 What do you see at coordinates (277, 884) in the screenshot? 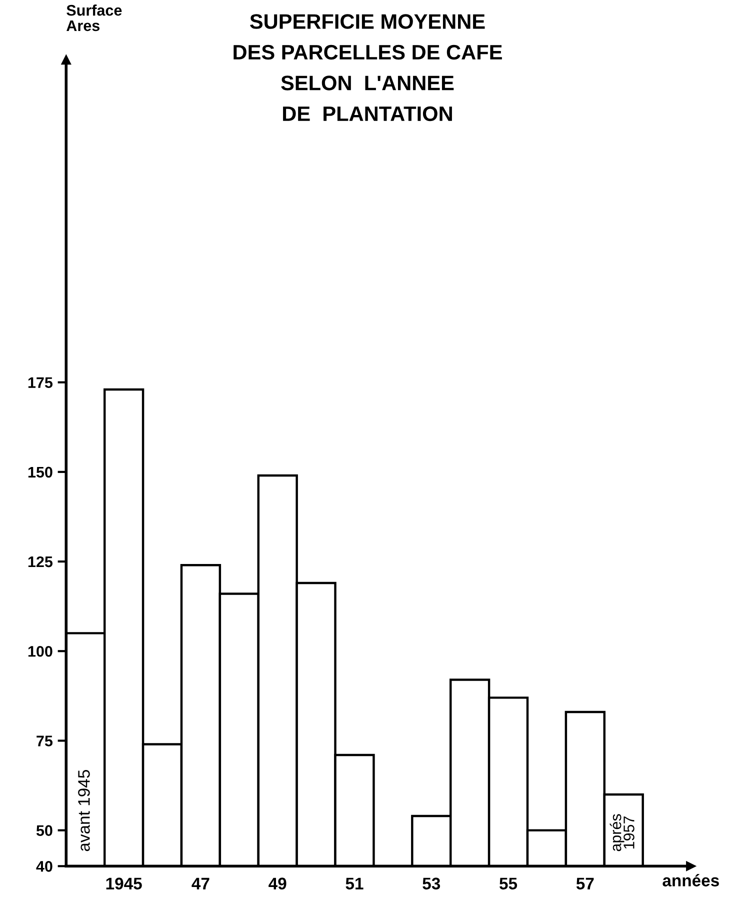
I see `x-tick-label: 49` at bounding box center [277, 884].